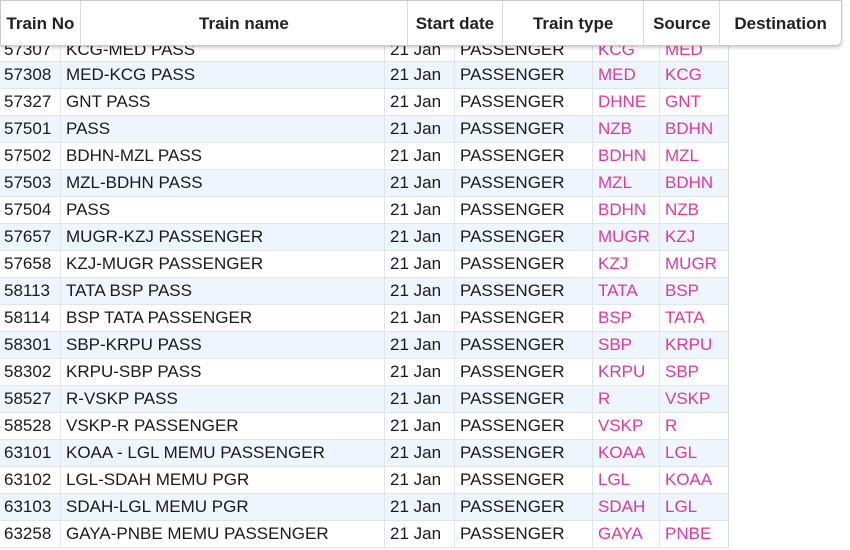 This screenshot has height=550, width=850. What do you see at coordinates (41, 23) in the screenshot?
I see `header-train-no: Train No` at bounding box center [41, 23].